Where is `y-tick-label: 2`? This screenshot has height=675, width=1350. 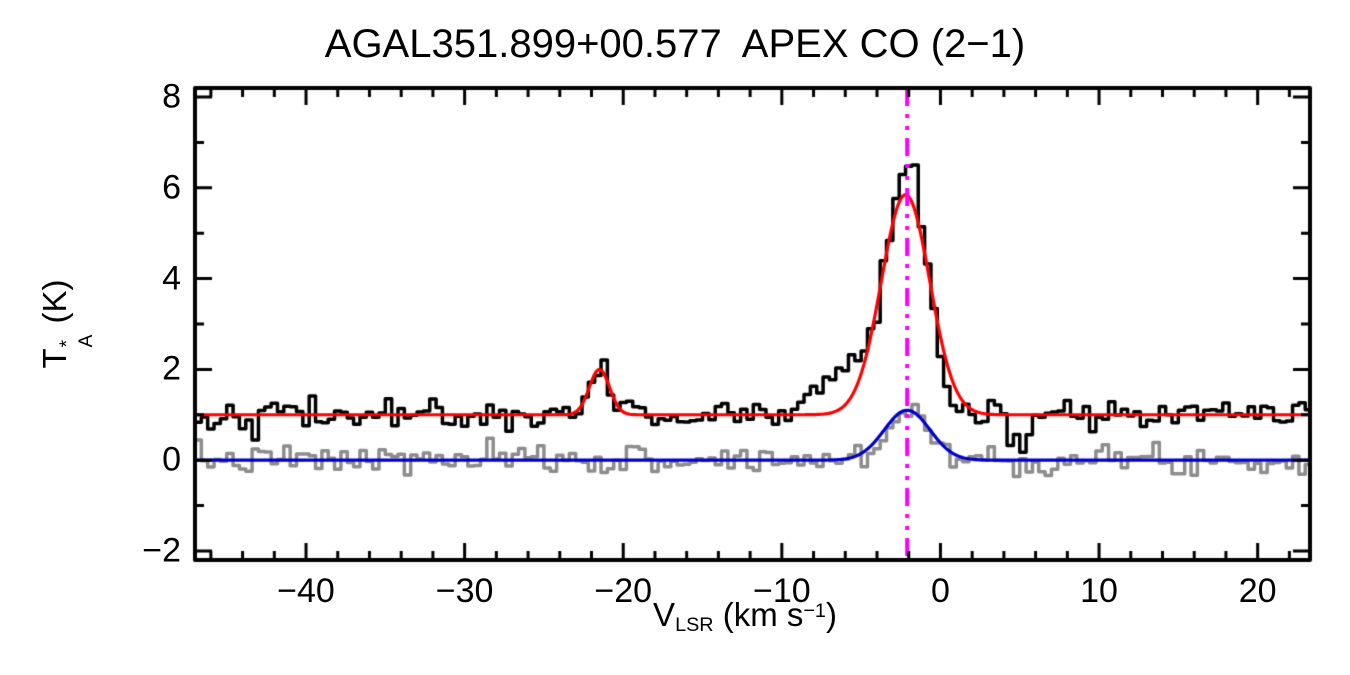 y-tick-label: 2 is located at coordinates (171, 368).